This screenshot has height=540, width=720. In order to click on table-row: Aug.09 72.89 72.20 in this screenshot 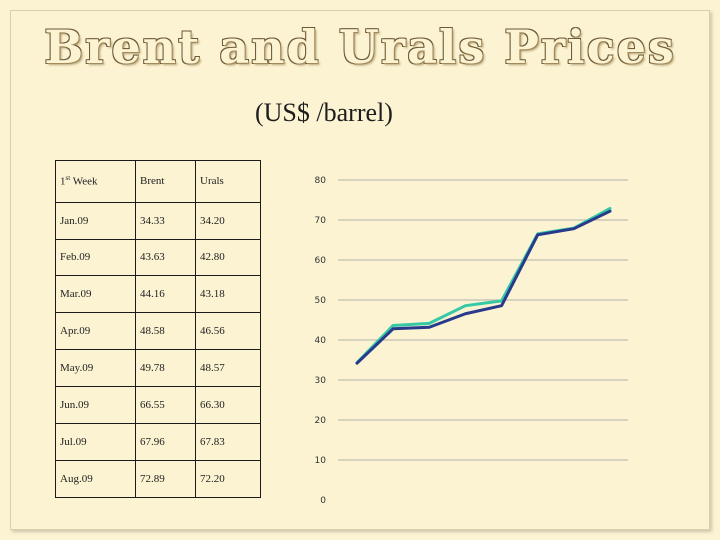, I will do `click(158, 479)`.